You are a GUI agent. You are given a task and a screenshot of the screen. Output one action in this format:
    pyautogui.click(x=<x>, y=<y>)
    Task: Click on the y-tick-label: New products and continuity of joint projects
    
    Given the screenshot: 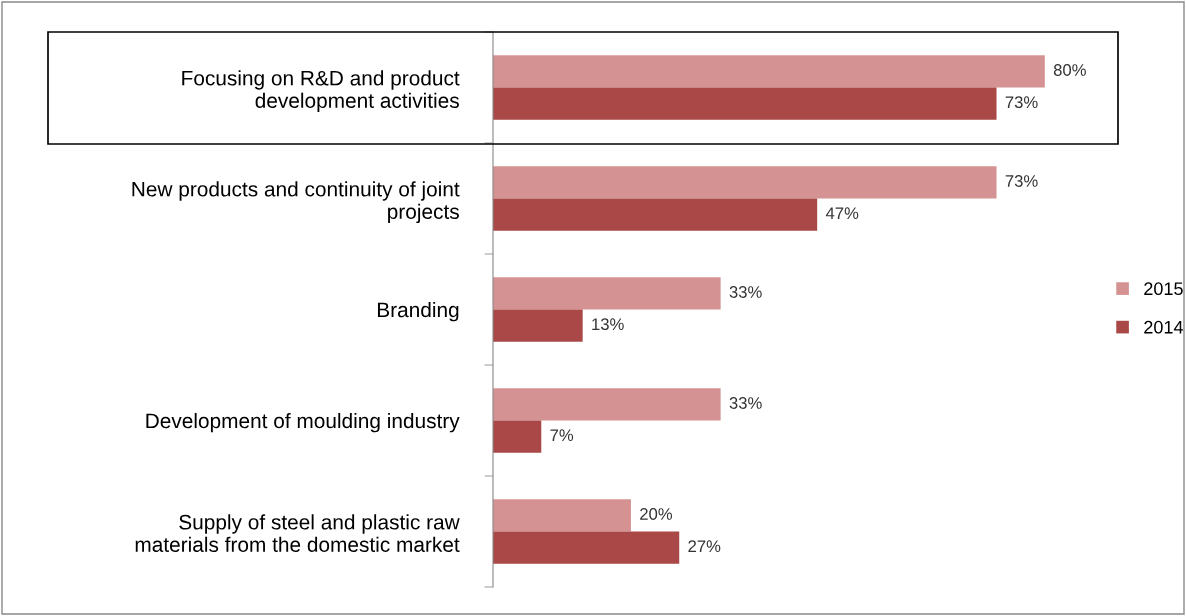 What is the action you would take?
    pyautogui.click(x=296, y=202)
    